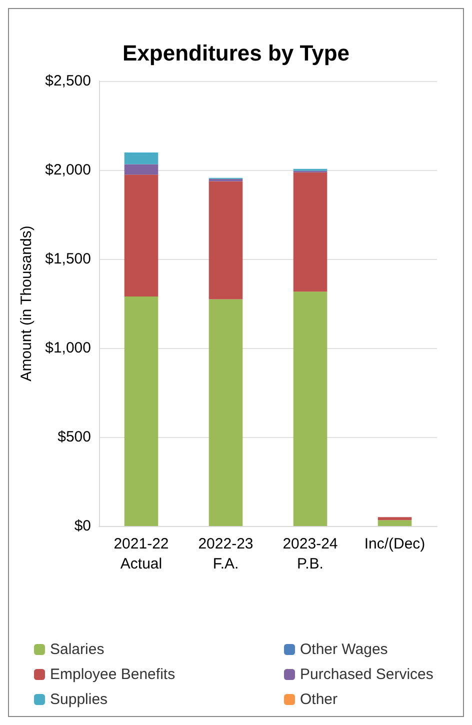  I want to click on legend-label: Purchased Services, so click(367, 674).